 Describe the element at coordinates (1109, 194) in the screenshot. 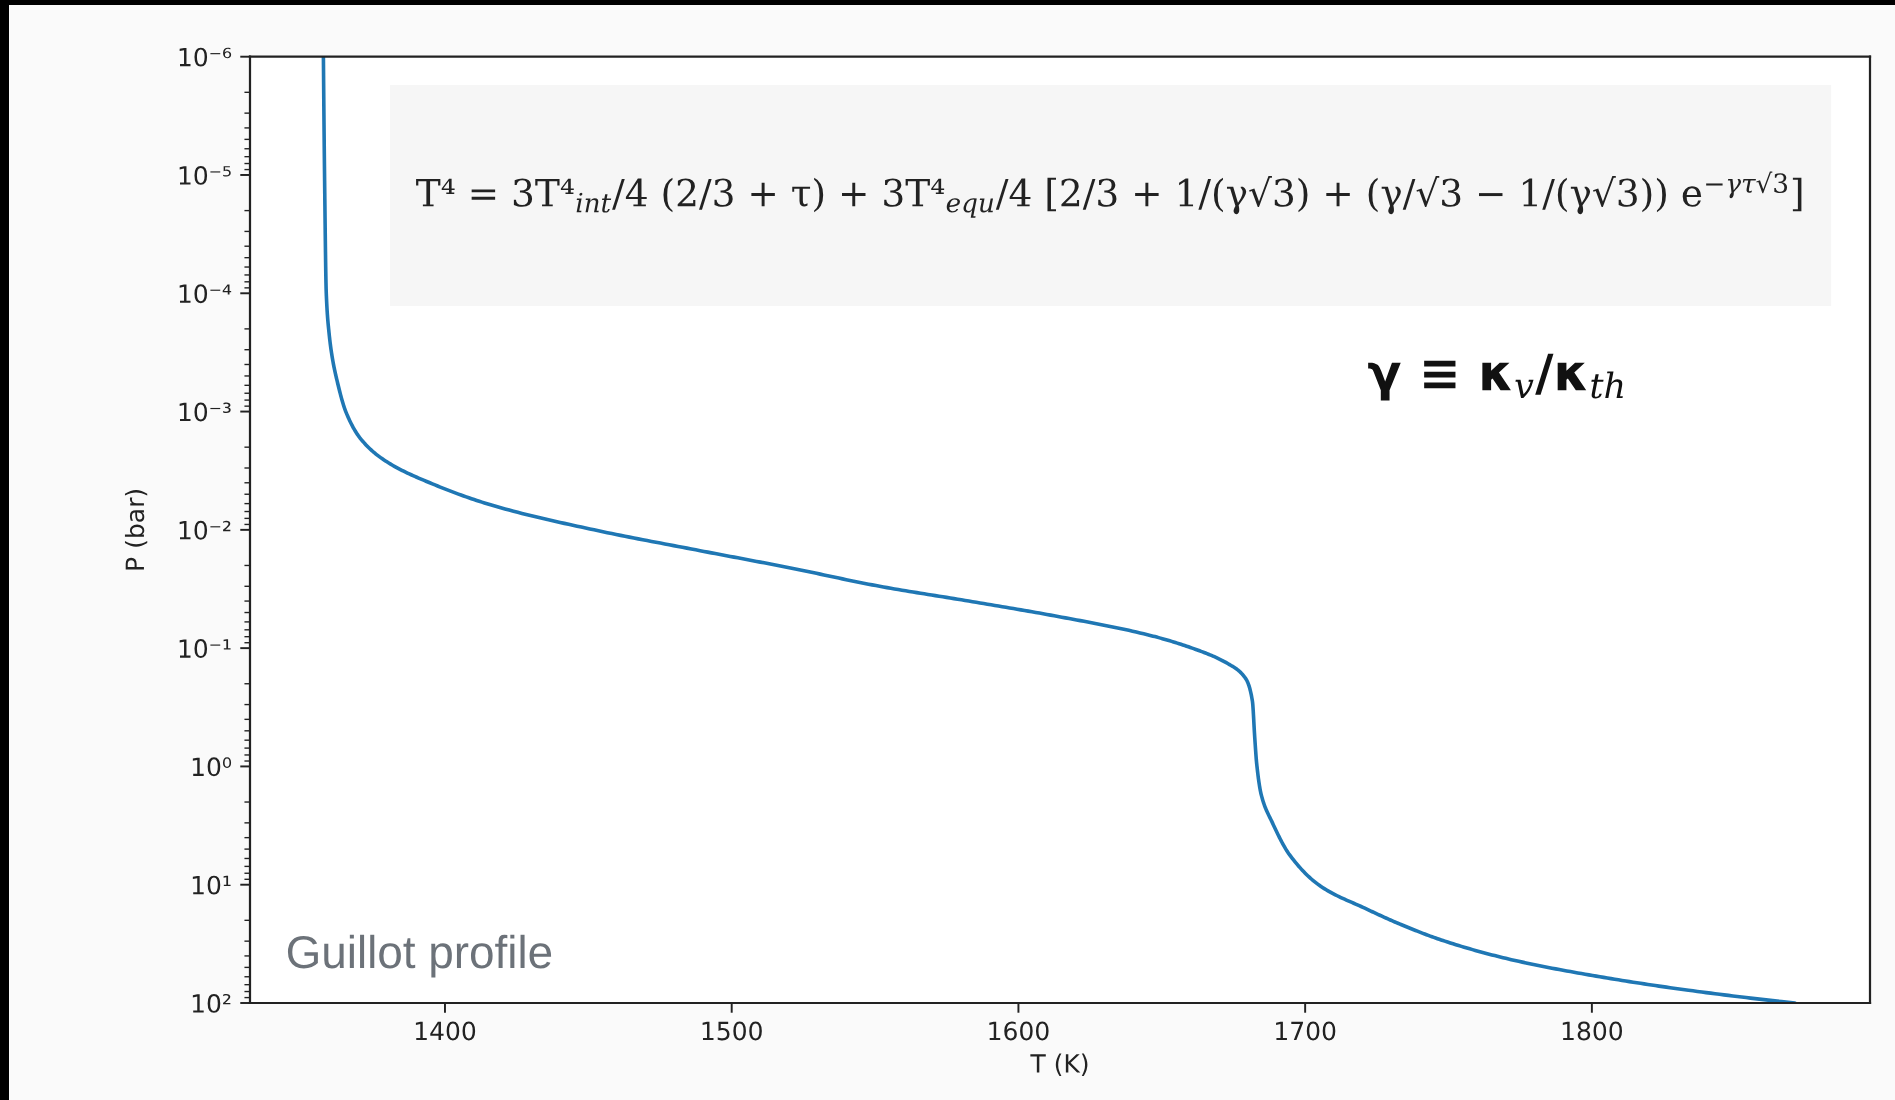

I see `annotation: T⁴ = 3T⁴$_{int}$/4 (2/3 + τ) + 3T⁴$_{equ}$/4 [2/3 + 1/(γ√3) + (γ/√3 − 1/(γ√3)) e$^{−γτ√3}$]` at that location.